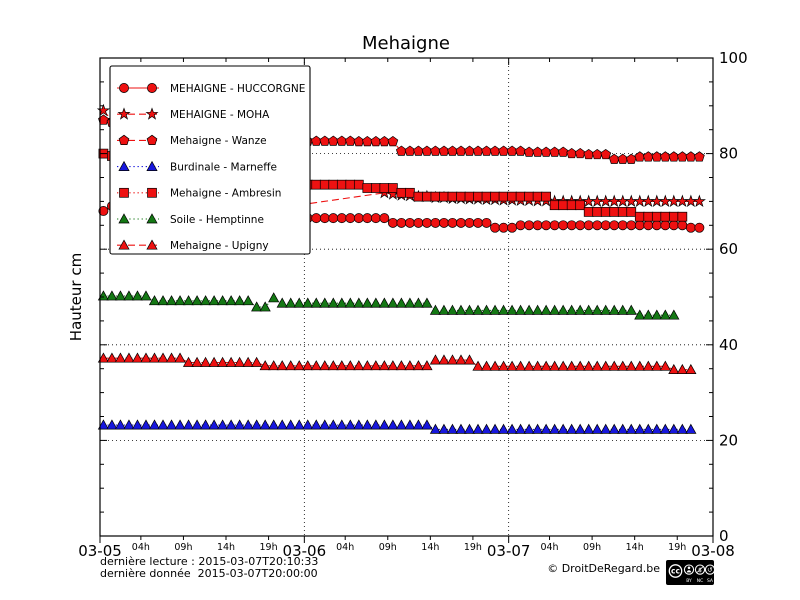 The image size is (800, 600). Describe the element at coordinates (152, 244) in the screenshot. I see `legend-marker-triangle` at that location.